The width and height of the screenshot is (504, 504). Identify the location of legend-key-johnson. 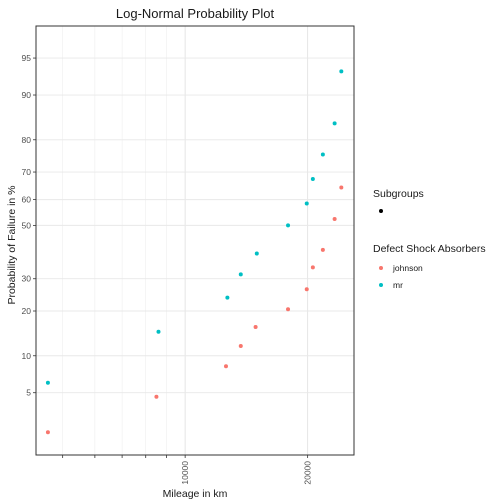
(381, 268).